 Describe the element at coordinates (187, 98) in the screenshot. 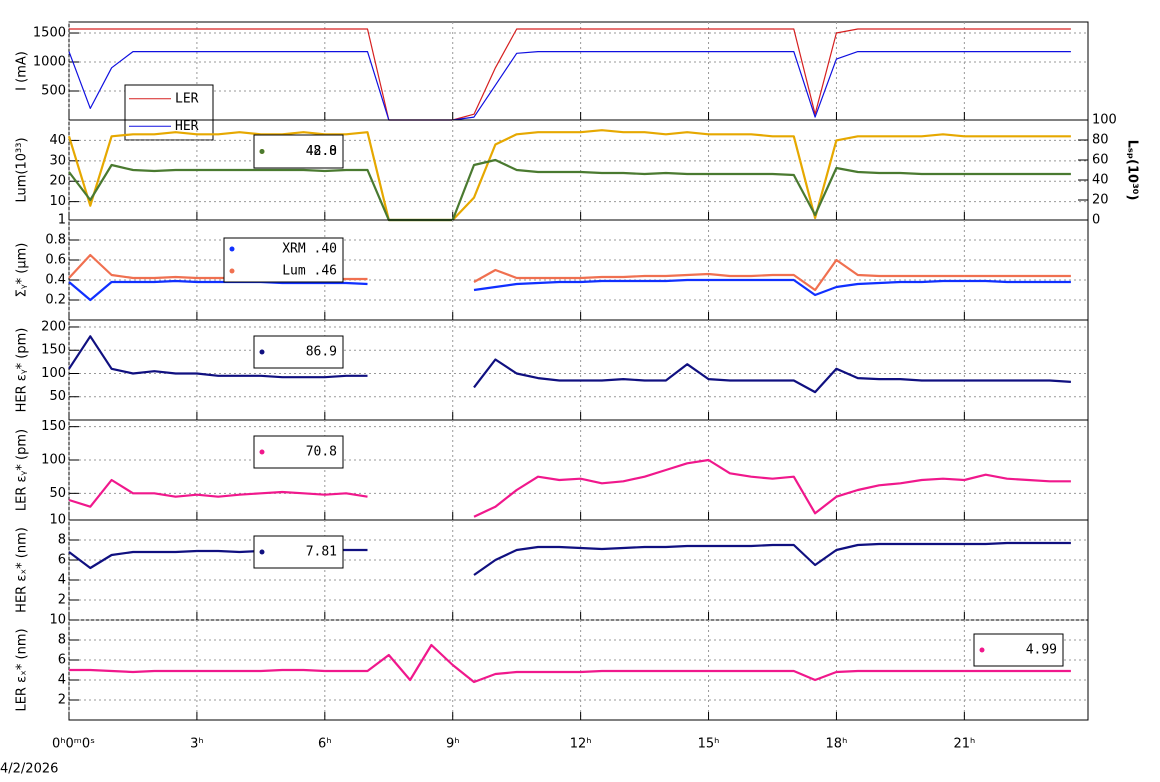

I see `legend-label: LER` at that location.